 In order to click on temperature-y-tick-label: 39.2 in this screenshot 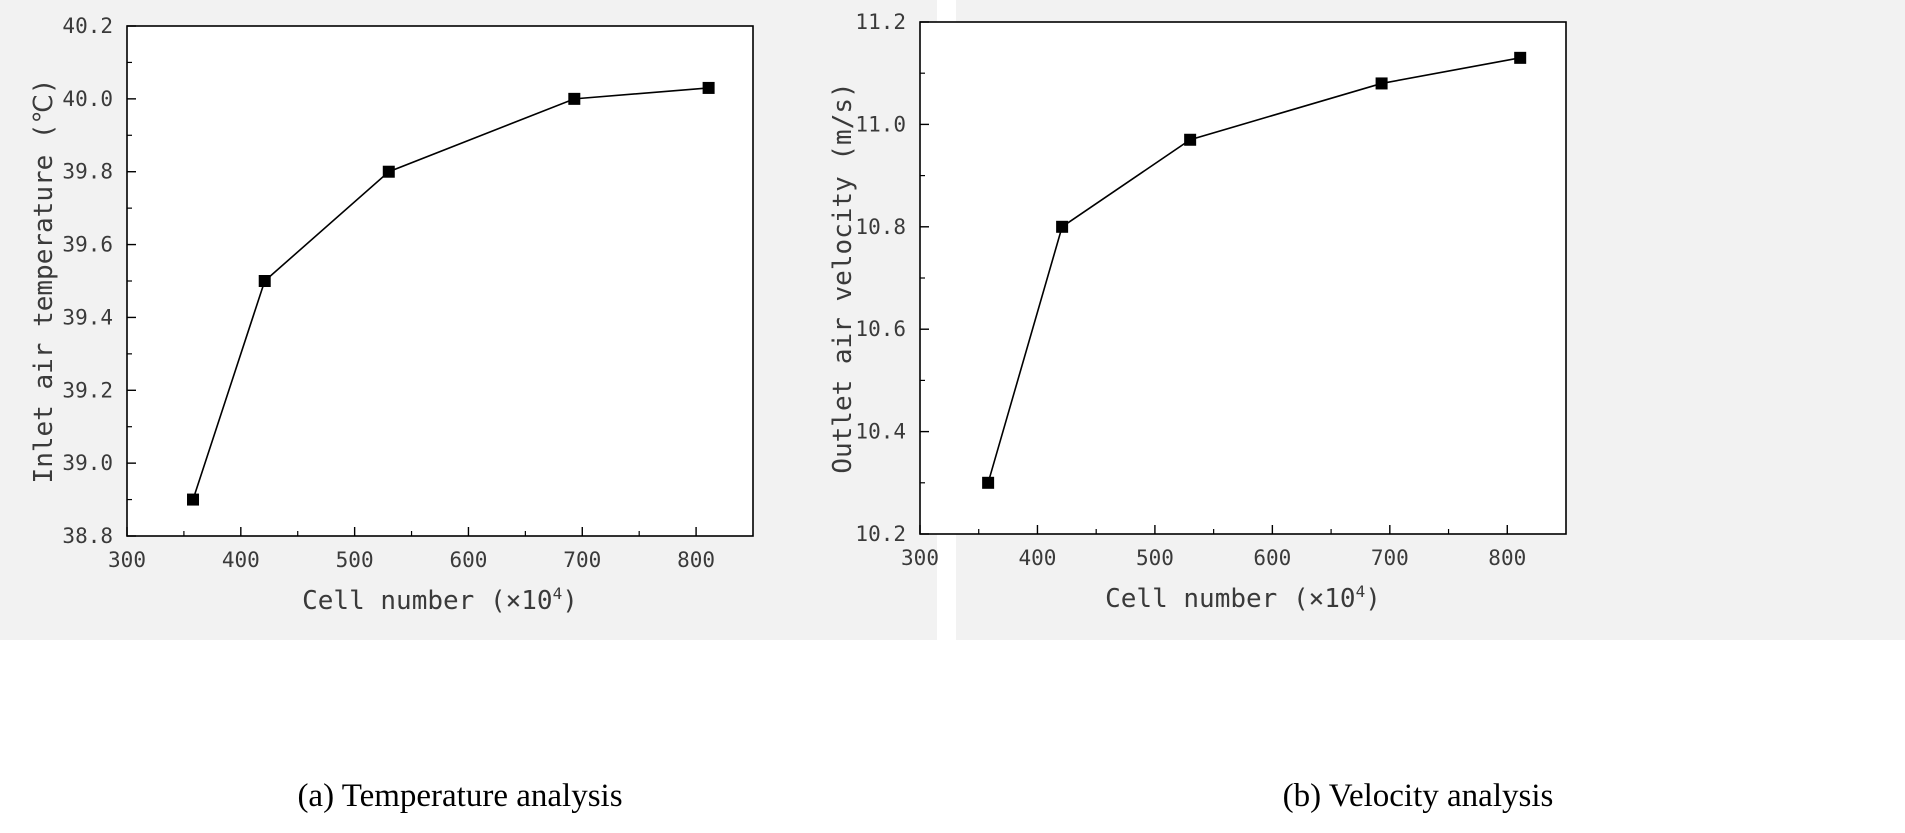, I will do `click(87, 390)`.